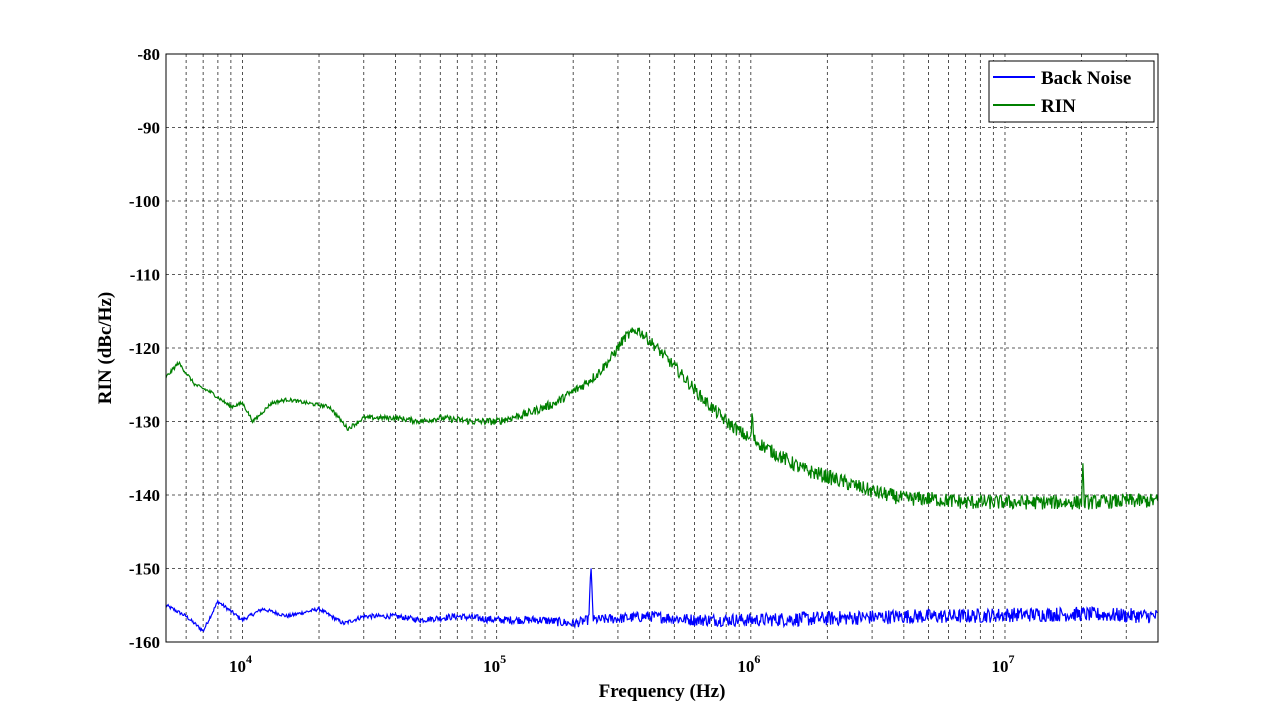 This screenshot has height=721, width=1280. I want to click on legend-label-back-noise: Back Noise, so click(1086, 78).